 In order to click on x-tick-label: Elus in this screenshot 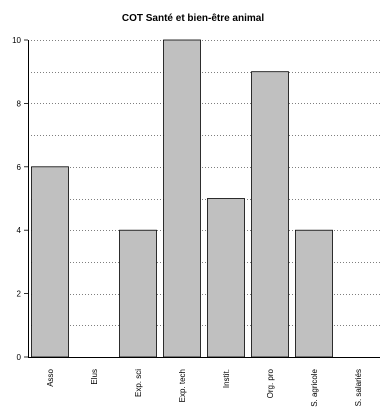, I will do `click(94, 377)`.